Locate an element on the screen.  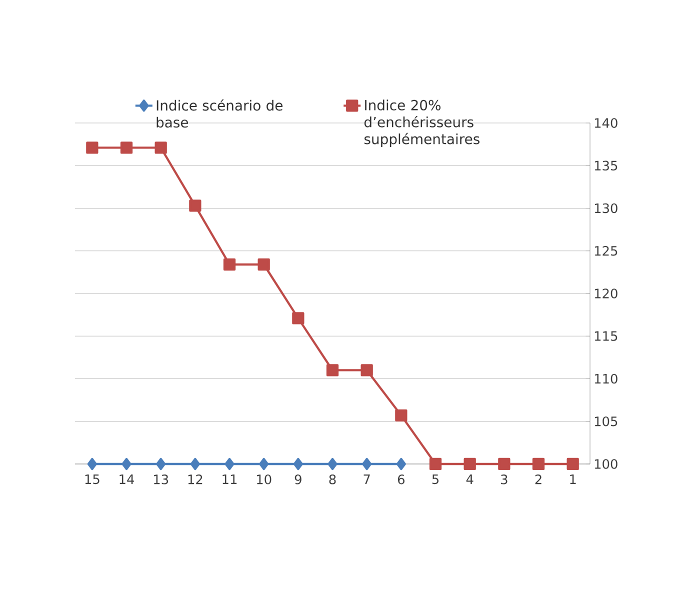
x-tick-label: 11 is located at coordinates (229, 479).